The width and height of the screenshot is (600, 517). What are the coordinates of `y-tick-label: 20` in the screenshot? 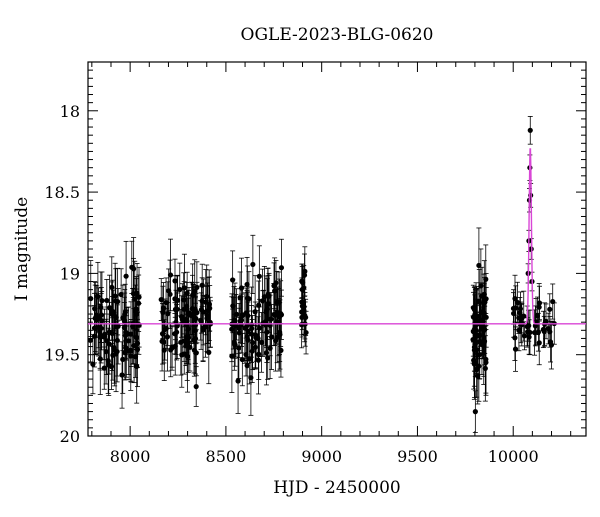 It's located at (70, 436).